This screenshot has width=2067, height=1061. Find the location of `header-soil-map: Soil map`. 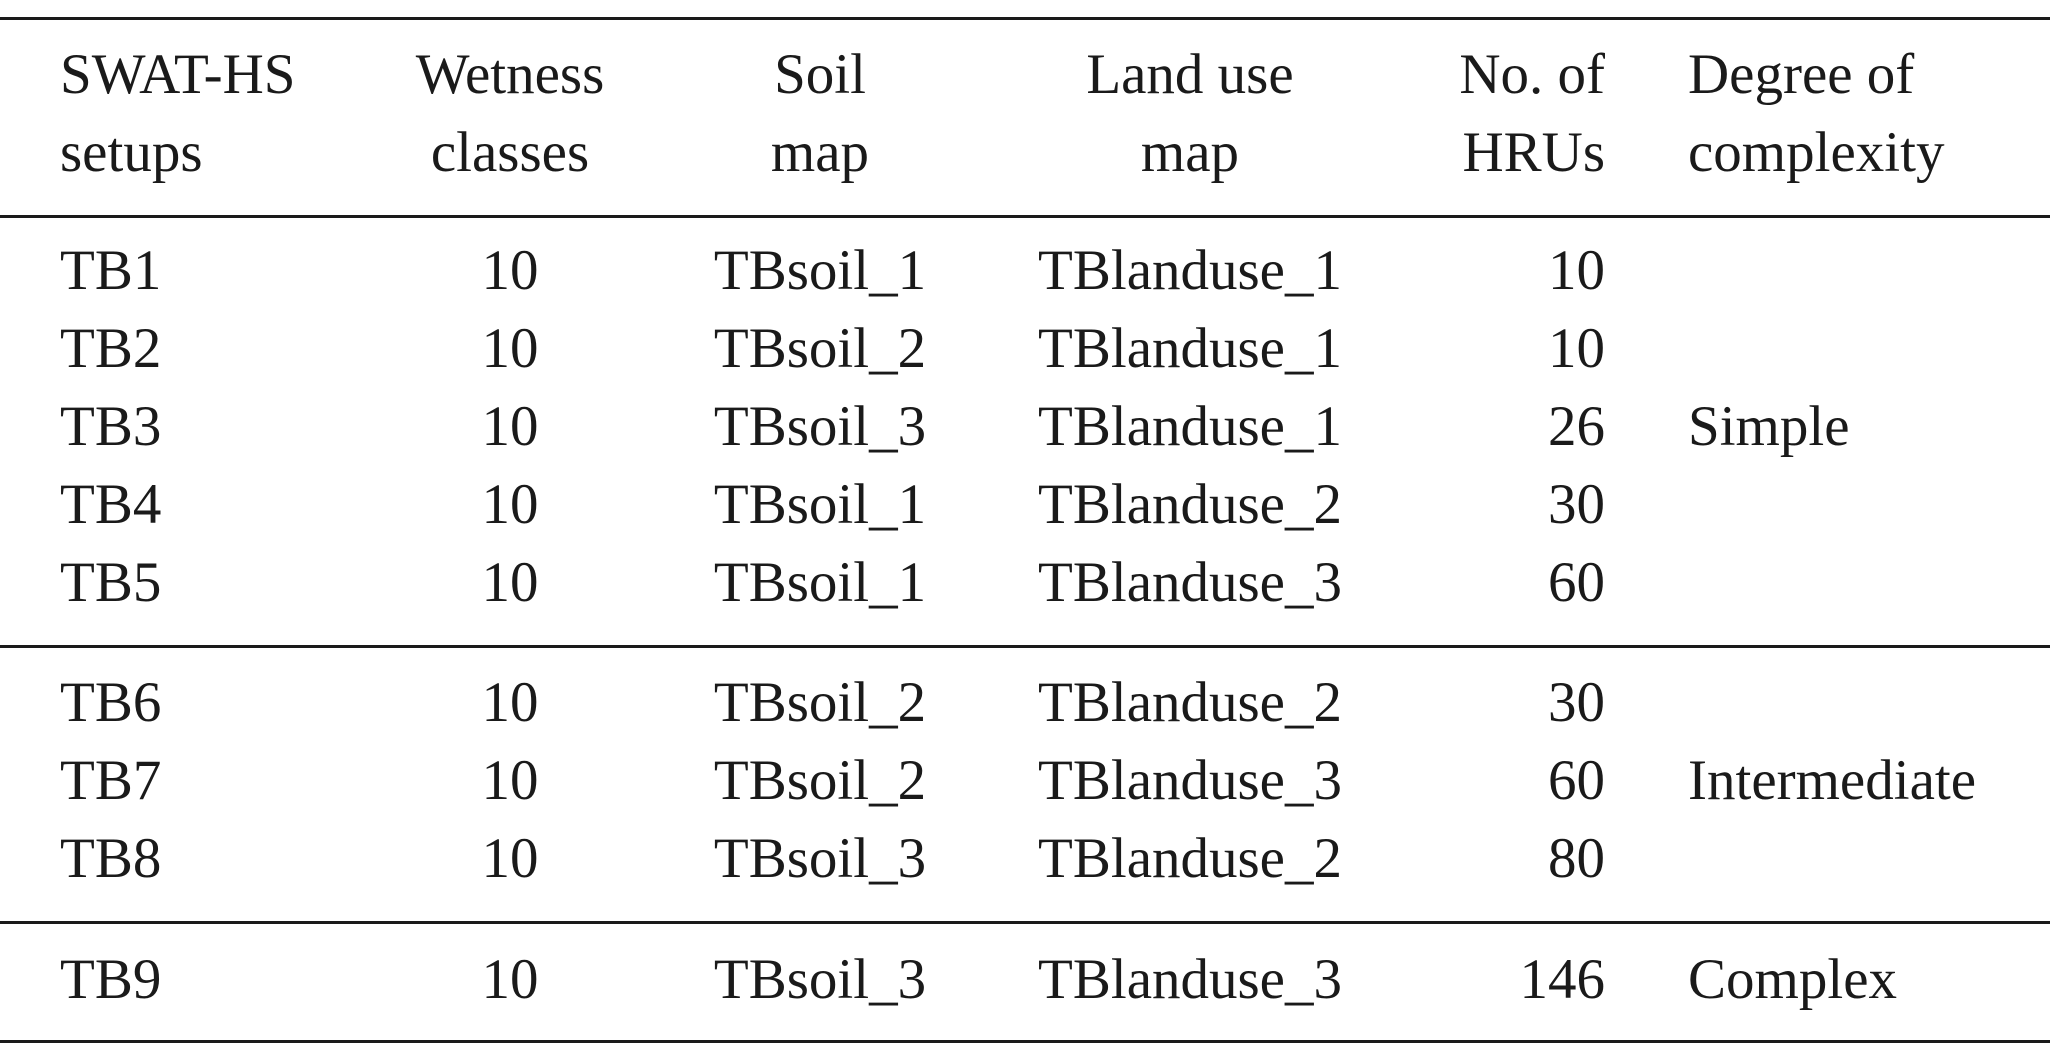

header-soil-map: Soil map is located at coordinates (820, 114).